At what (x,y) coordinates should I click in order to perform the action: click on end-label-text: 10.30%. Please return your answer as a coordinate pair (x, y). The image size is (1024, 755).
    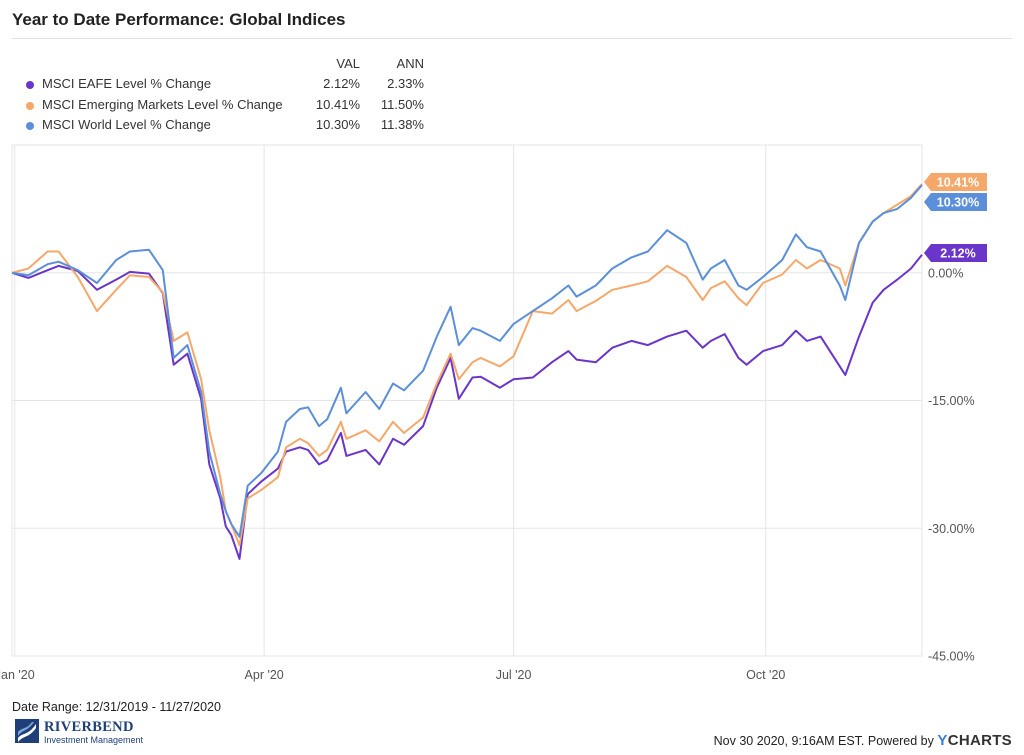
    Looking at the image, I should click on (958, 203).